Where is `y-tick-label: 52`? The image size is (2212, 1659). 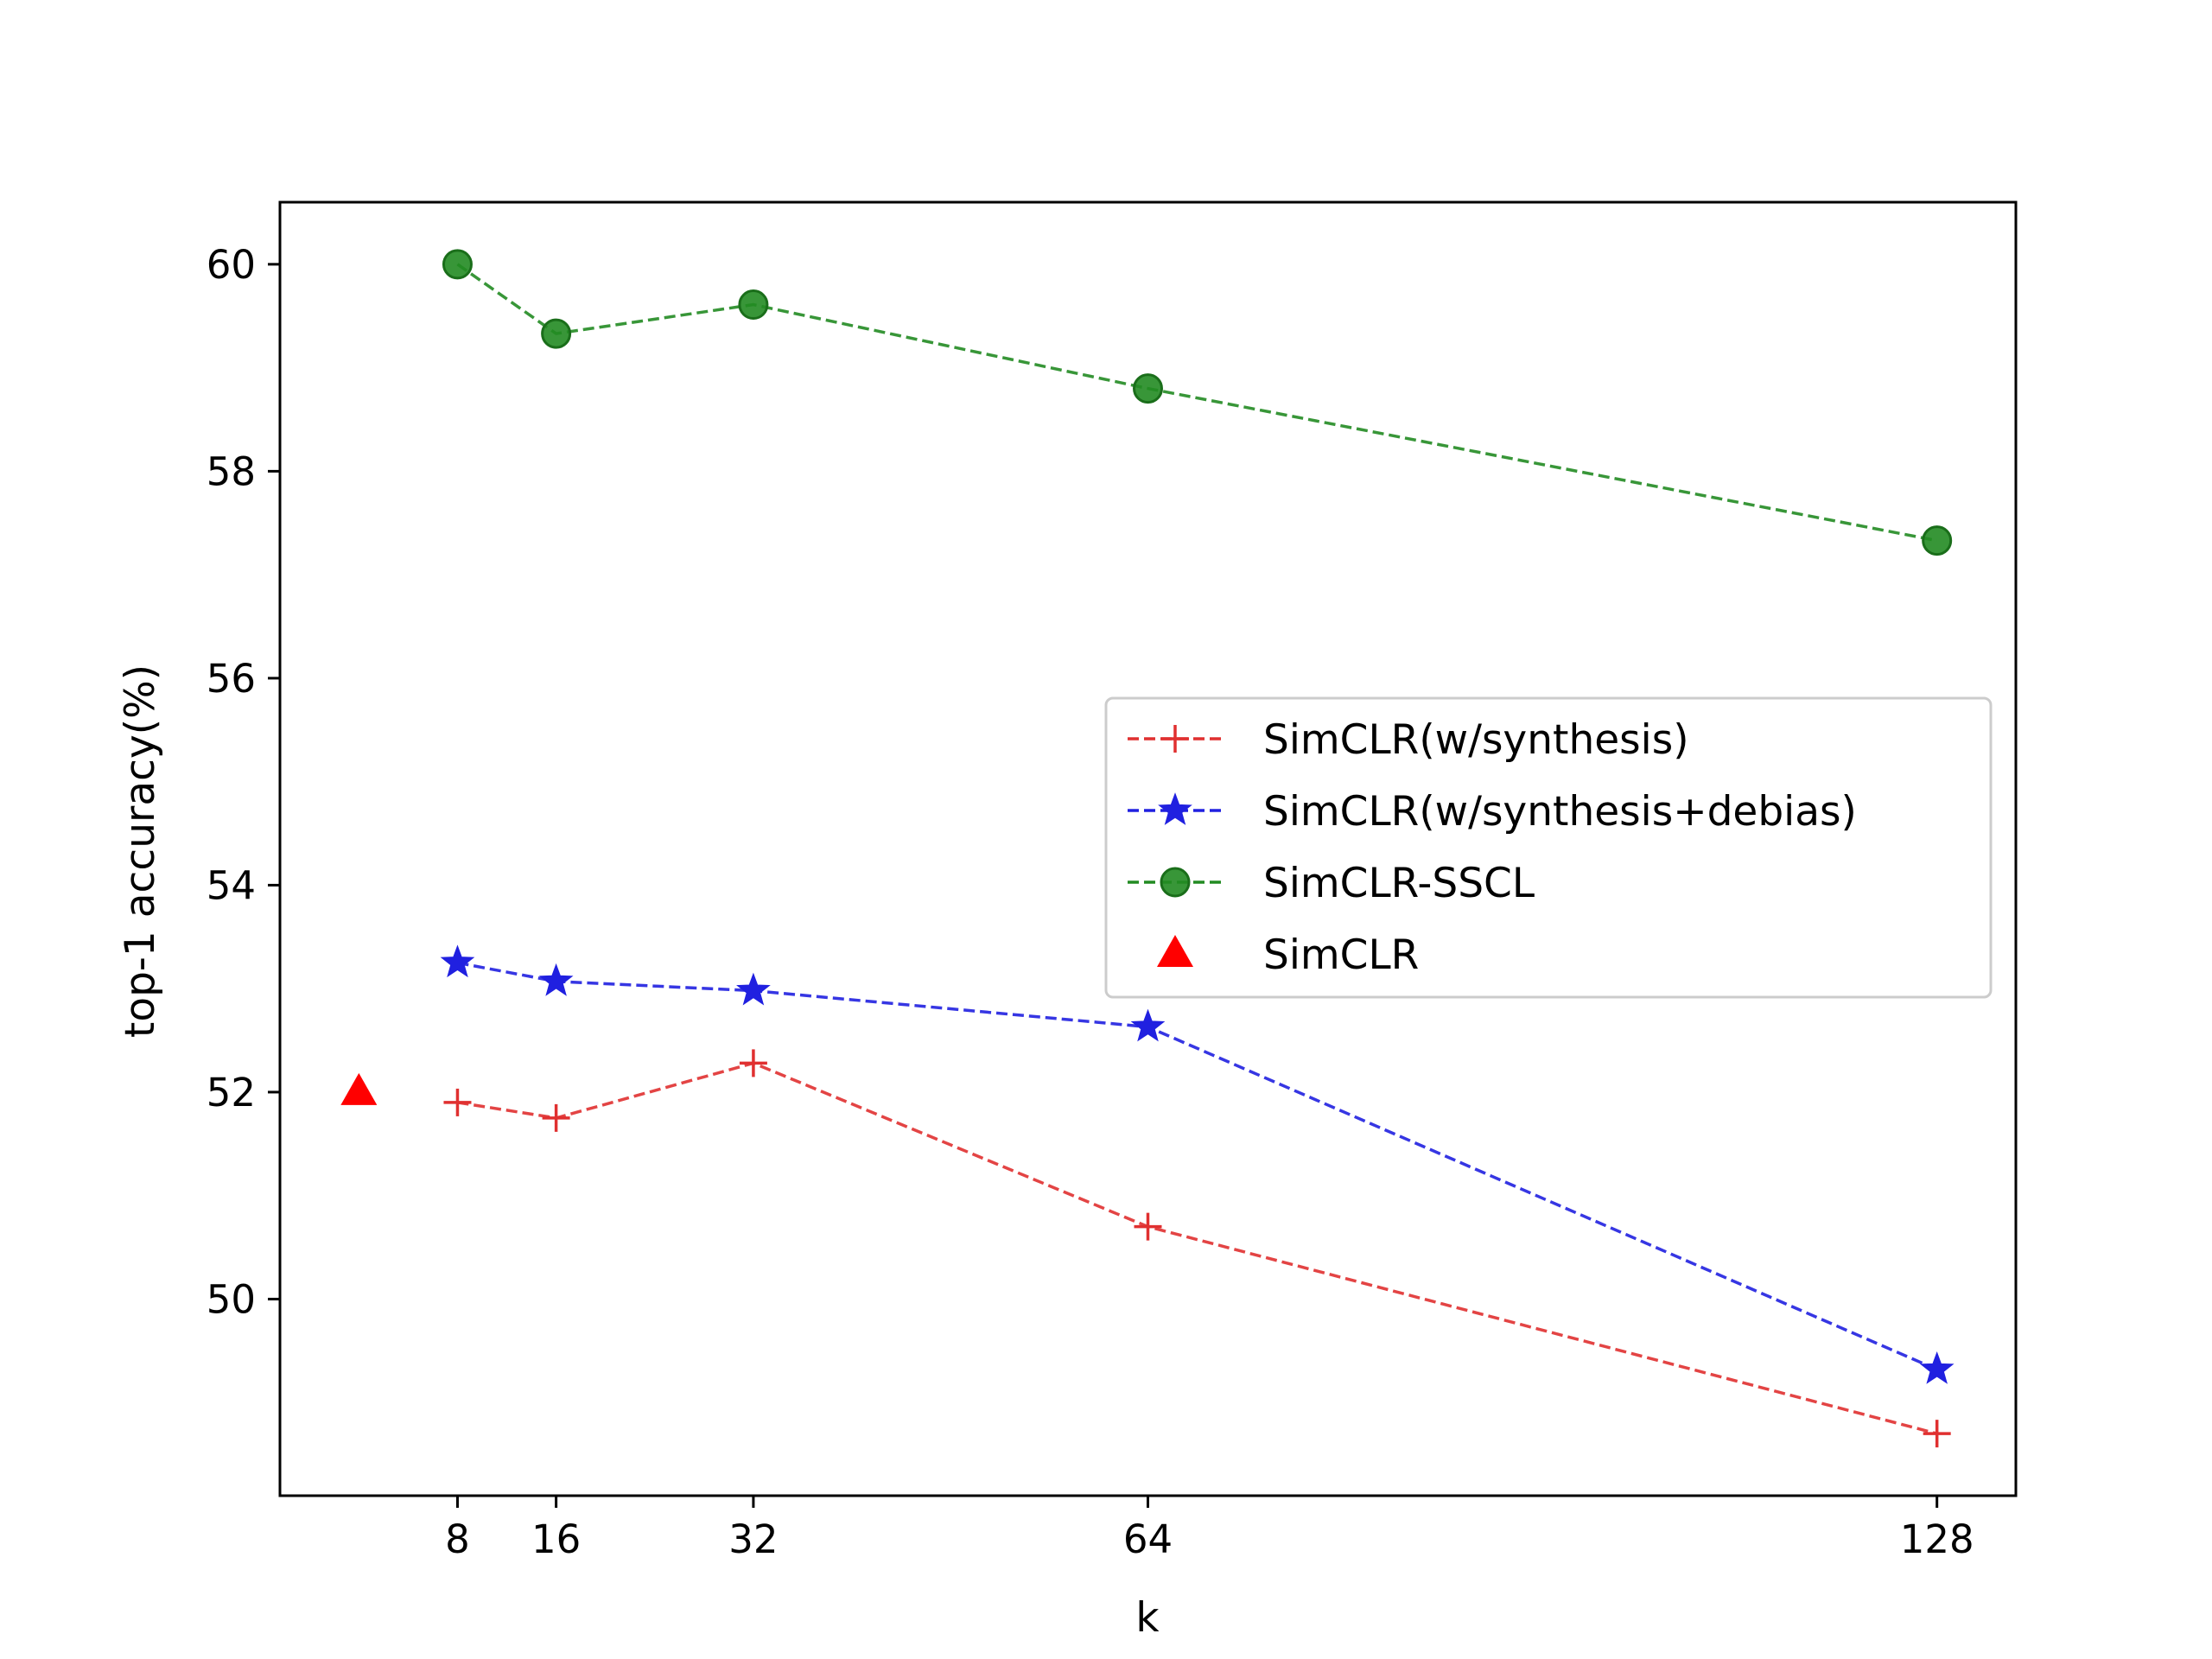 y-tick-label: 52 is located at coordinates (232, 1093).